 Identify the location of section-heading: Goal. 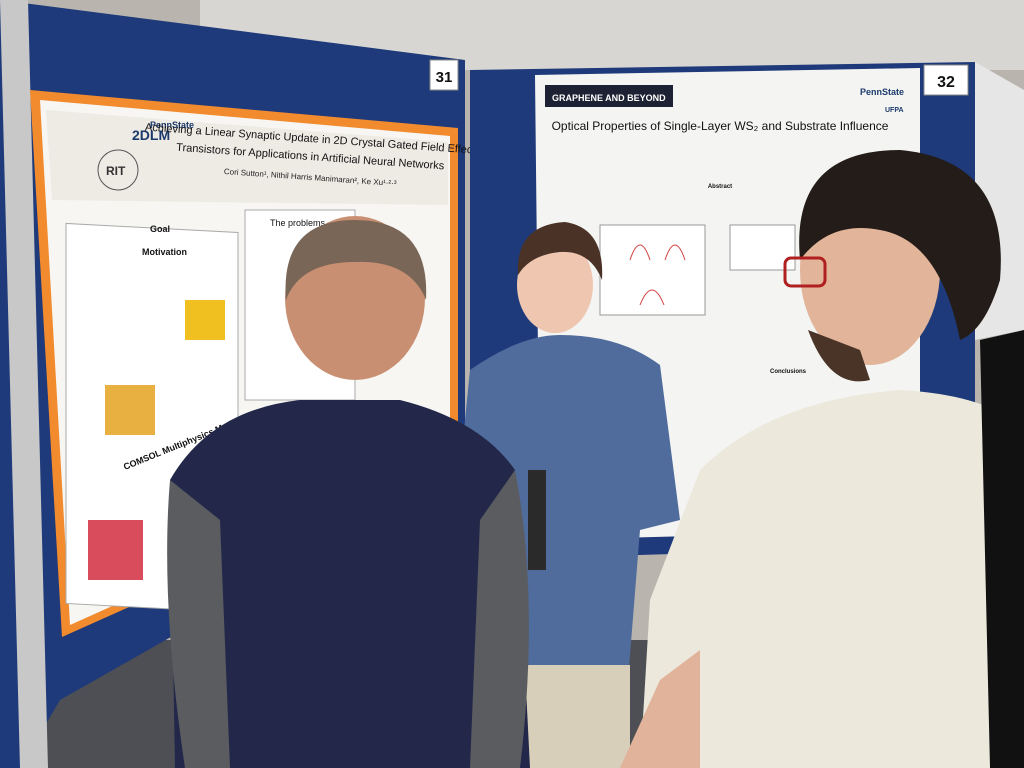
(160, 229).